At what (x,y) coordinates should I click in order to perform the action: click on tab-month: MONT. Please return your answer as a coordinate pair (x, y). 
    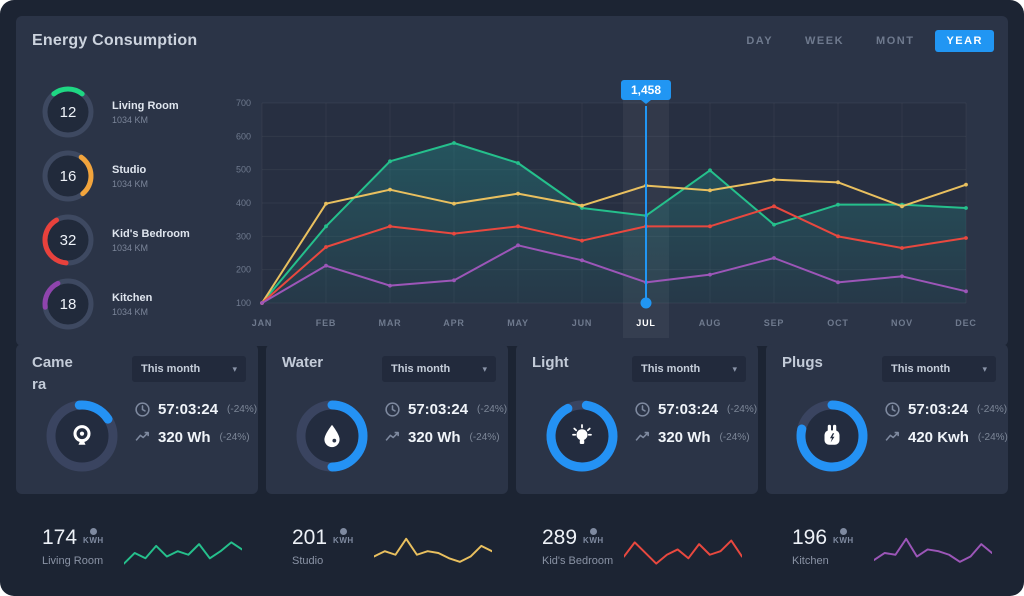
    Looking at the image, I should click on (895, 41).